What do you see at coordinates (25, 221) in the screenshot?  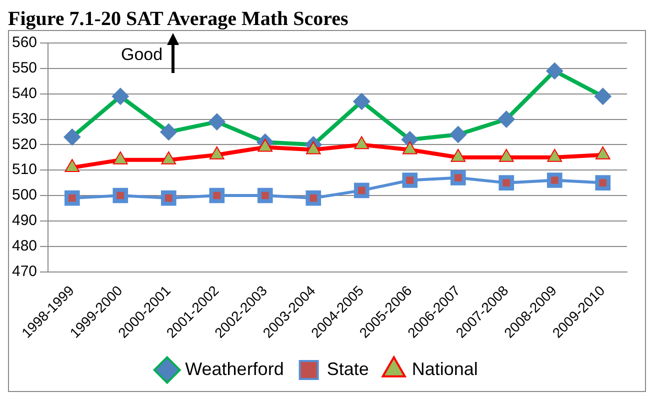 I see `y-tick-label: 490` at bounding box center [25, 221].